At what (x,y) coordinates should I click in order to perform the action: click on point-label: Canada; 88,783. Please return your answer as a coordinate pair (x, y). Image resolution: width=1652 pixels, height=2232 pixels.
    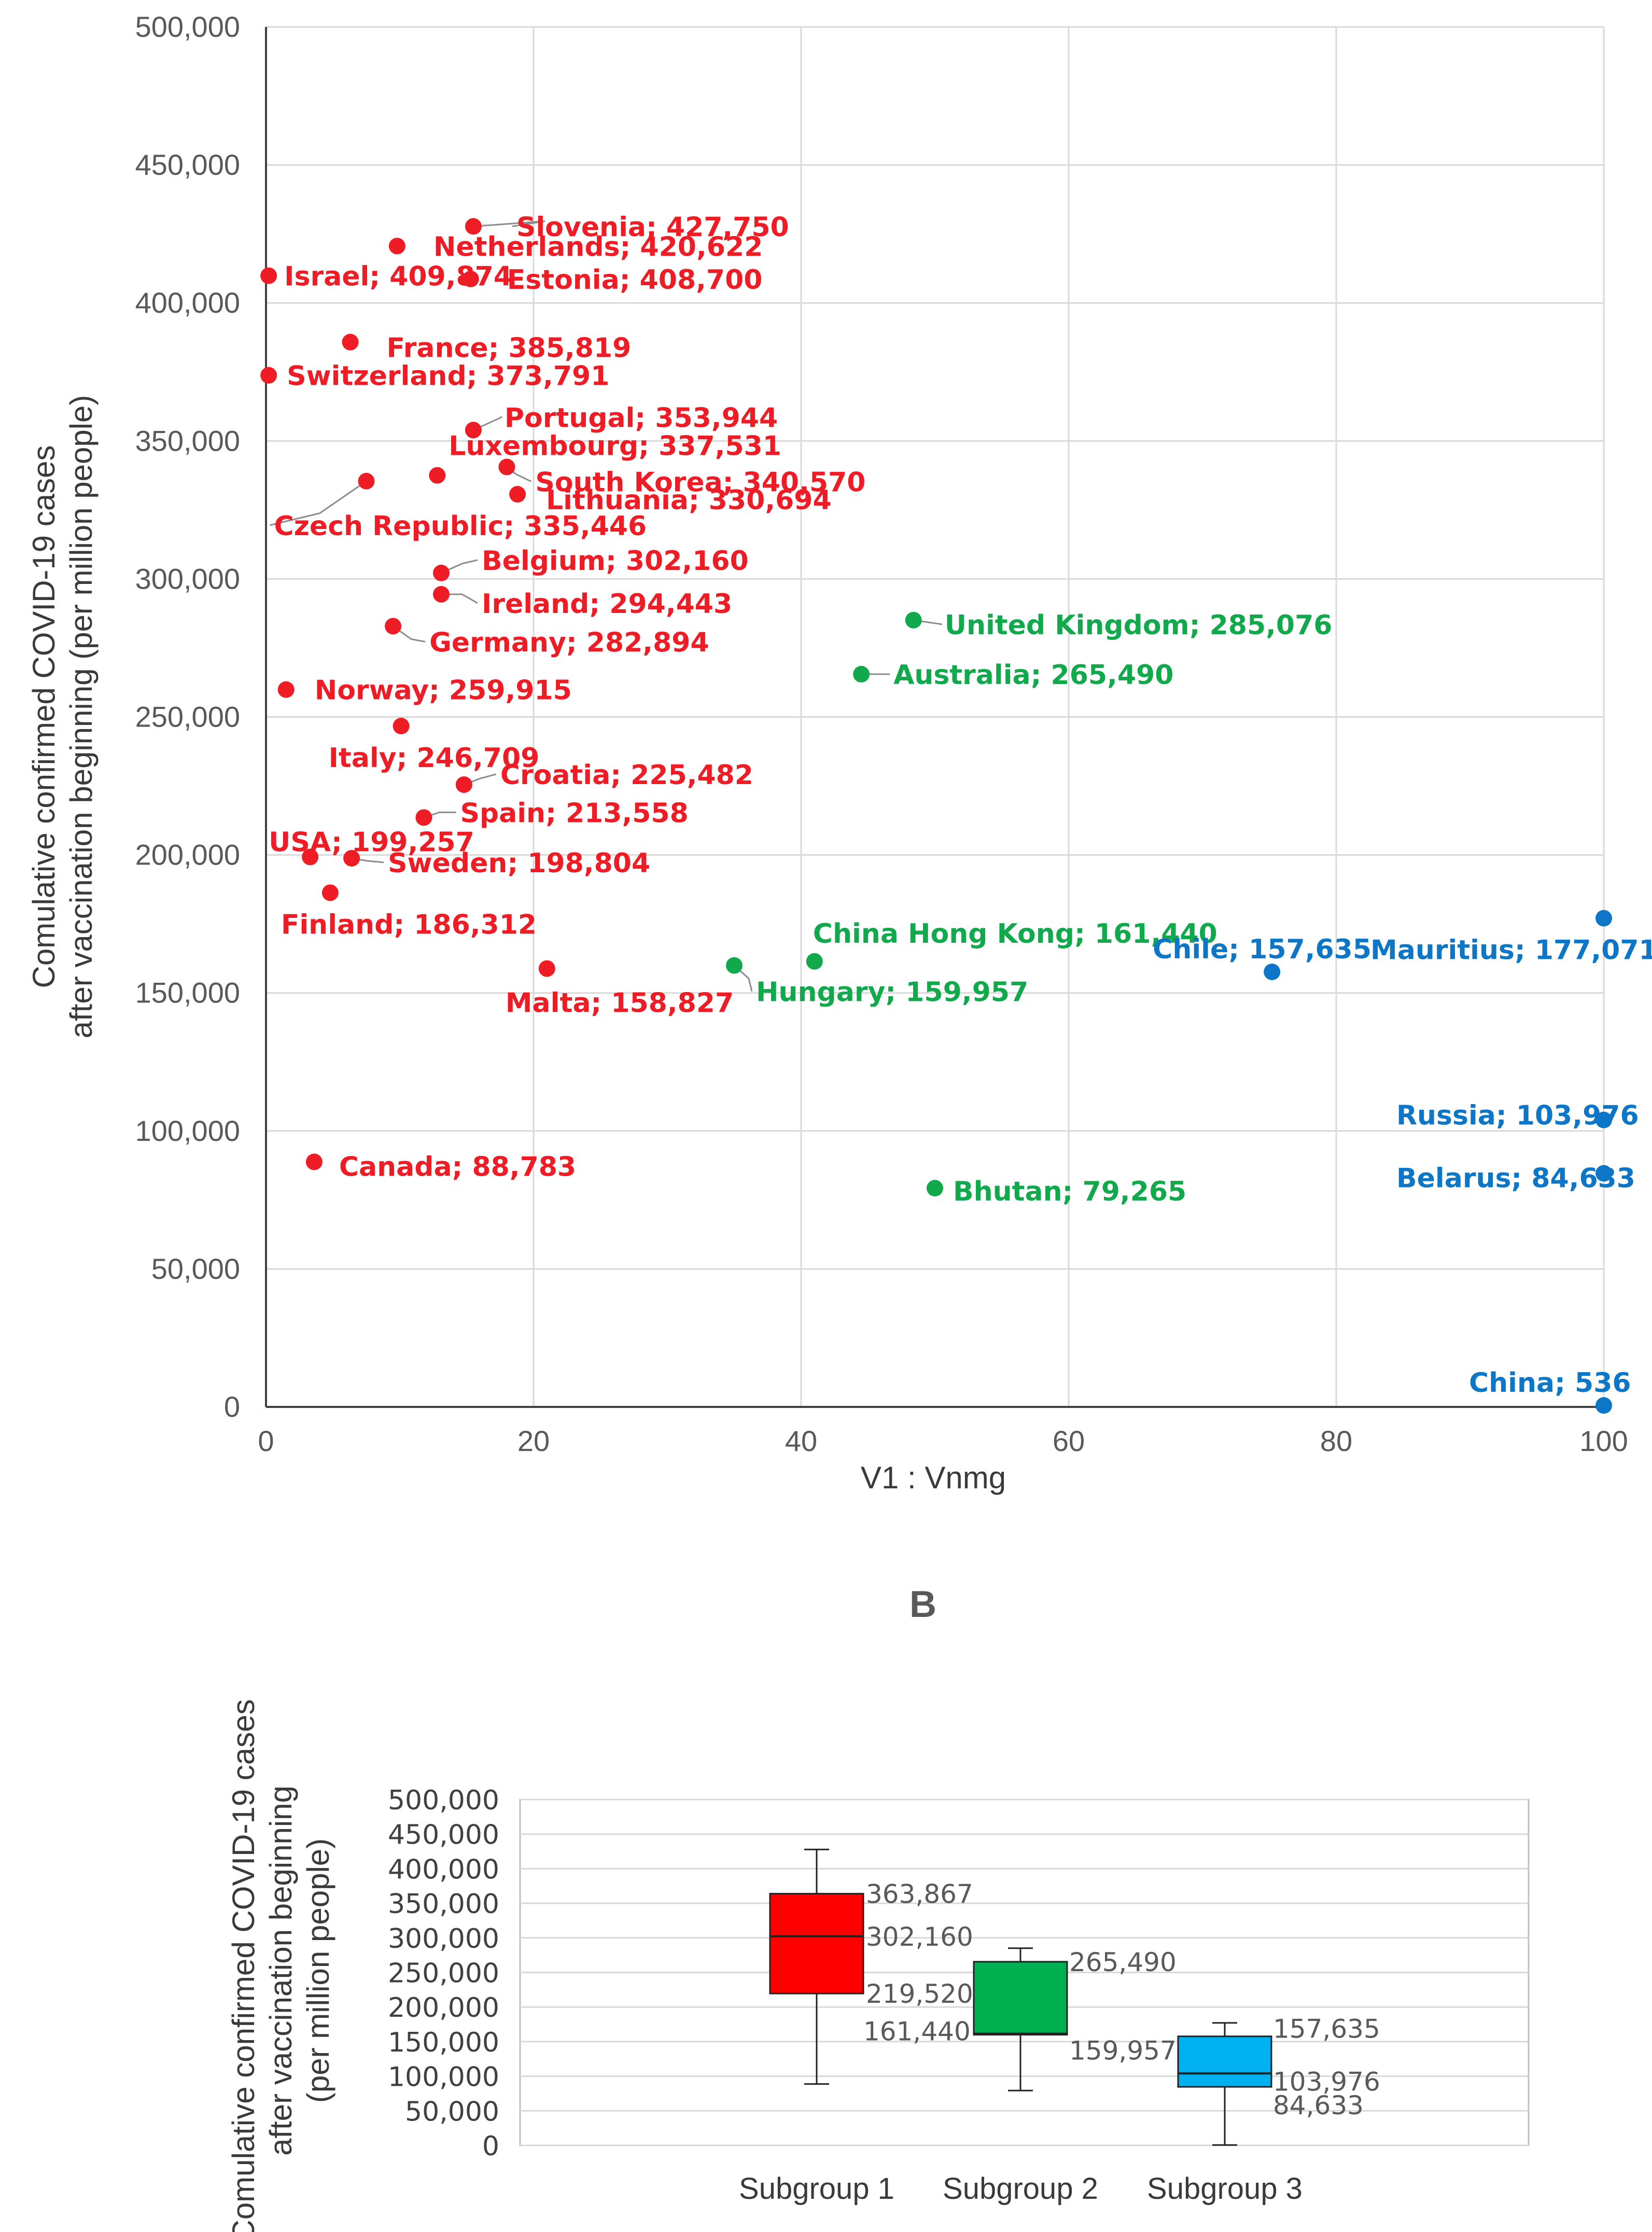
    Looking at the image, I should click on (457, 1166).